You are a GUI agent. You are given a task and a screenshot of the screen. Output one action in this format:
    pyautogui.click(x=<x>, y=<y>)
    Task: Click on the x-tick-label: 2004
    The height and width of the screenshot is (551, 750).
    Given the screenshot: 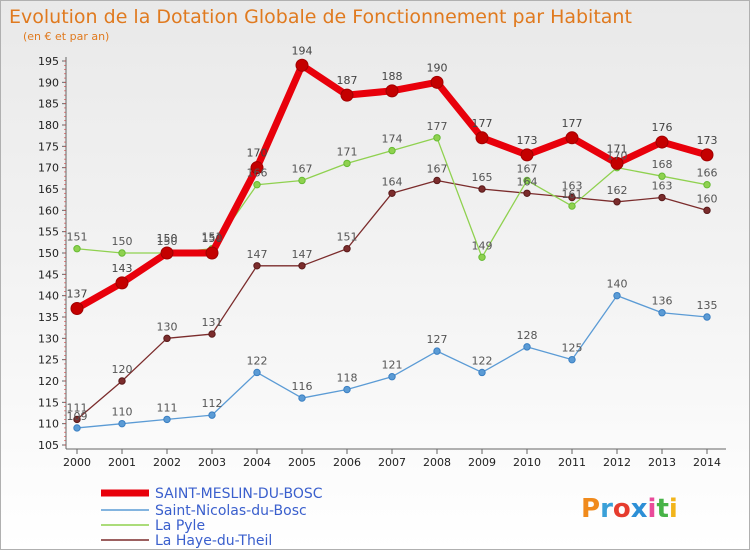 What is the action you would take?
    pyautogui.click(x=257, y=462)
    